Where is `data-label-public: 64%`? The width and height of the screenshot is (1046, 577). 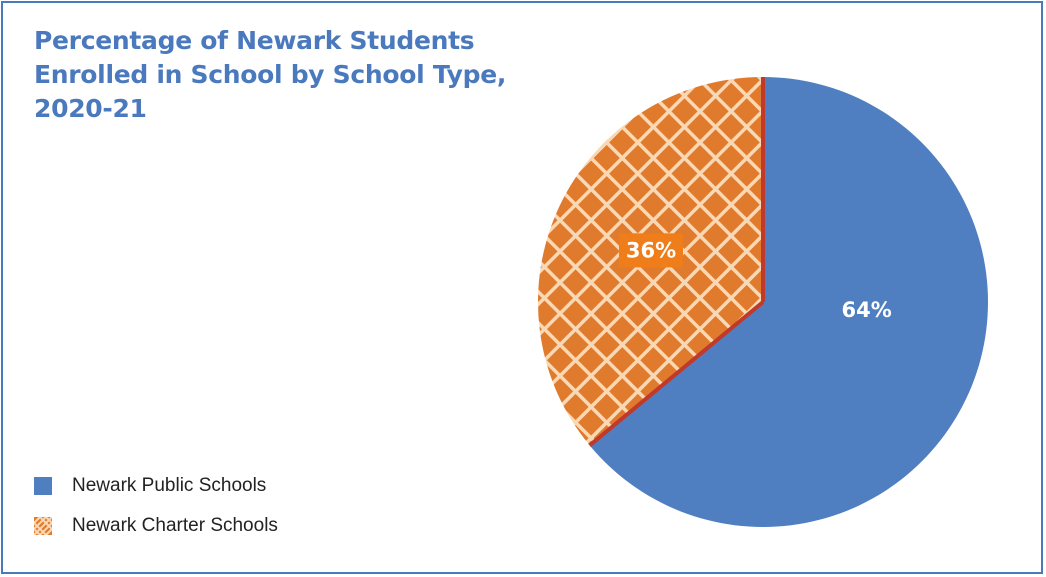
data-label-public: 64% is located at coordinates (867, 310).